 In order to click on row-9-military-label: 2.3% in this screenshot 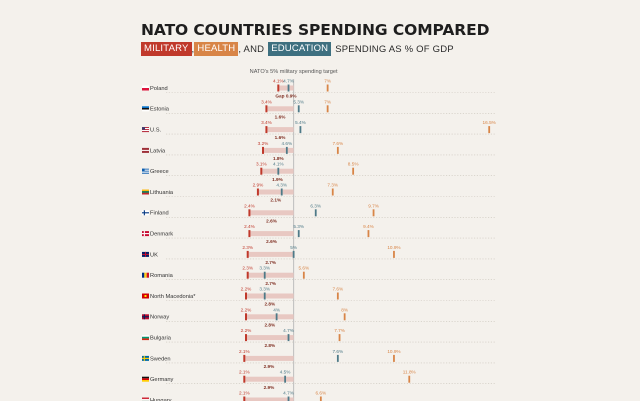, I will do `click(247, 268)`.